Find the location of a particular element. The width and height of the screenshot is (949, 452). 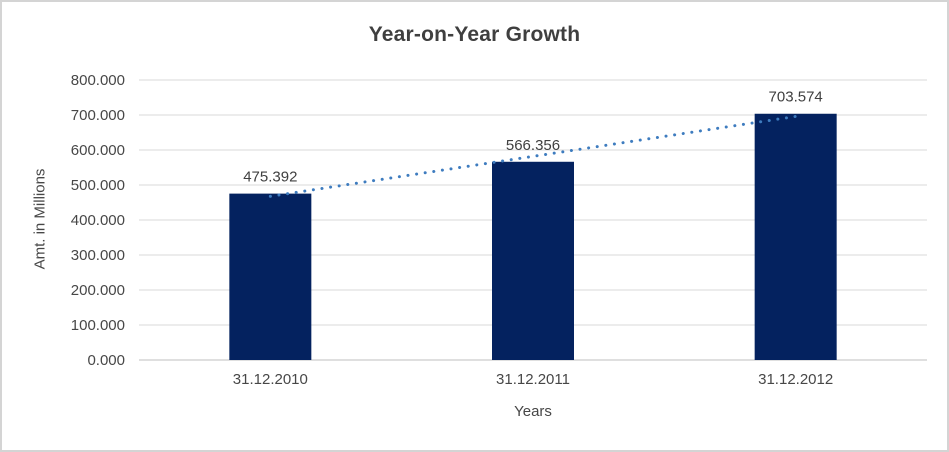

y-tick-label: 300.000 is located at coordinates (98, 255).